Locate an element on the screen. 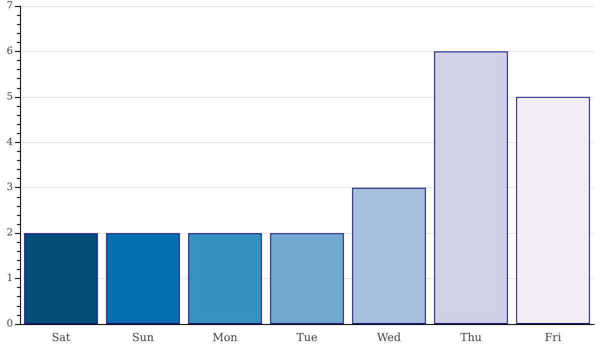 The height and width of the screenshot is (350, 600). x-tick-label: Sat is located at coordinates (61, 337).